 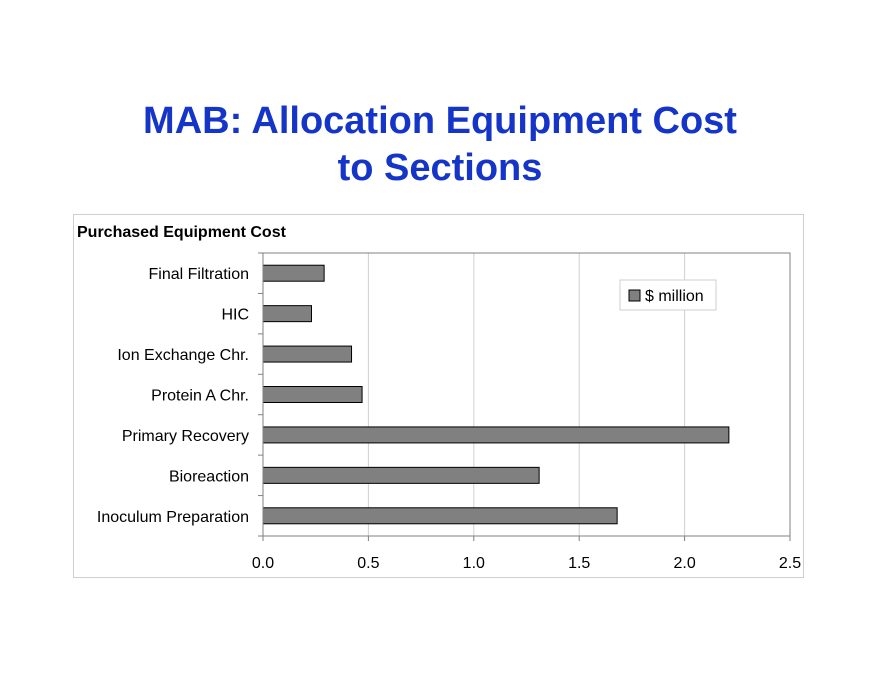 What do you see at coordinates (790, 563) in the screenshot?
I see `x-tick-label: 2.5` at bounding box center [790, 563].